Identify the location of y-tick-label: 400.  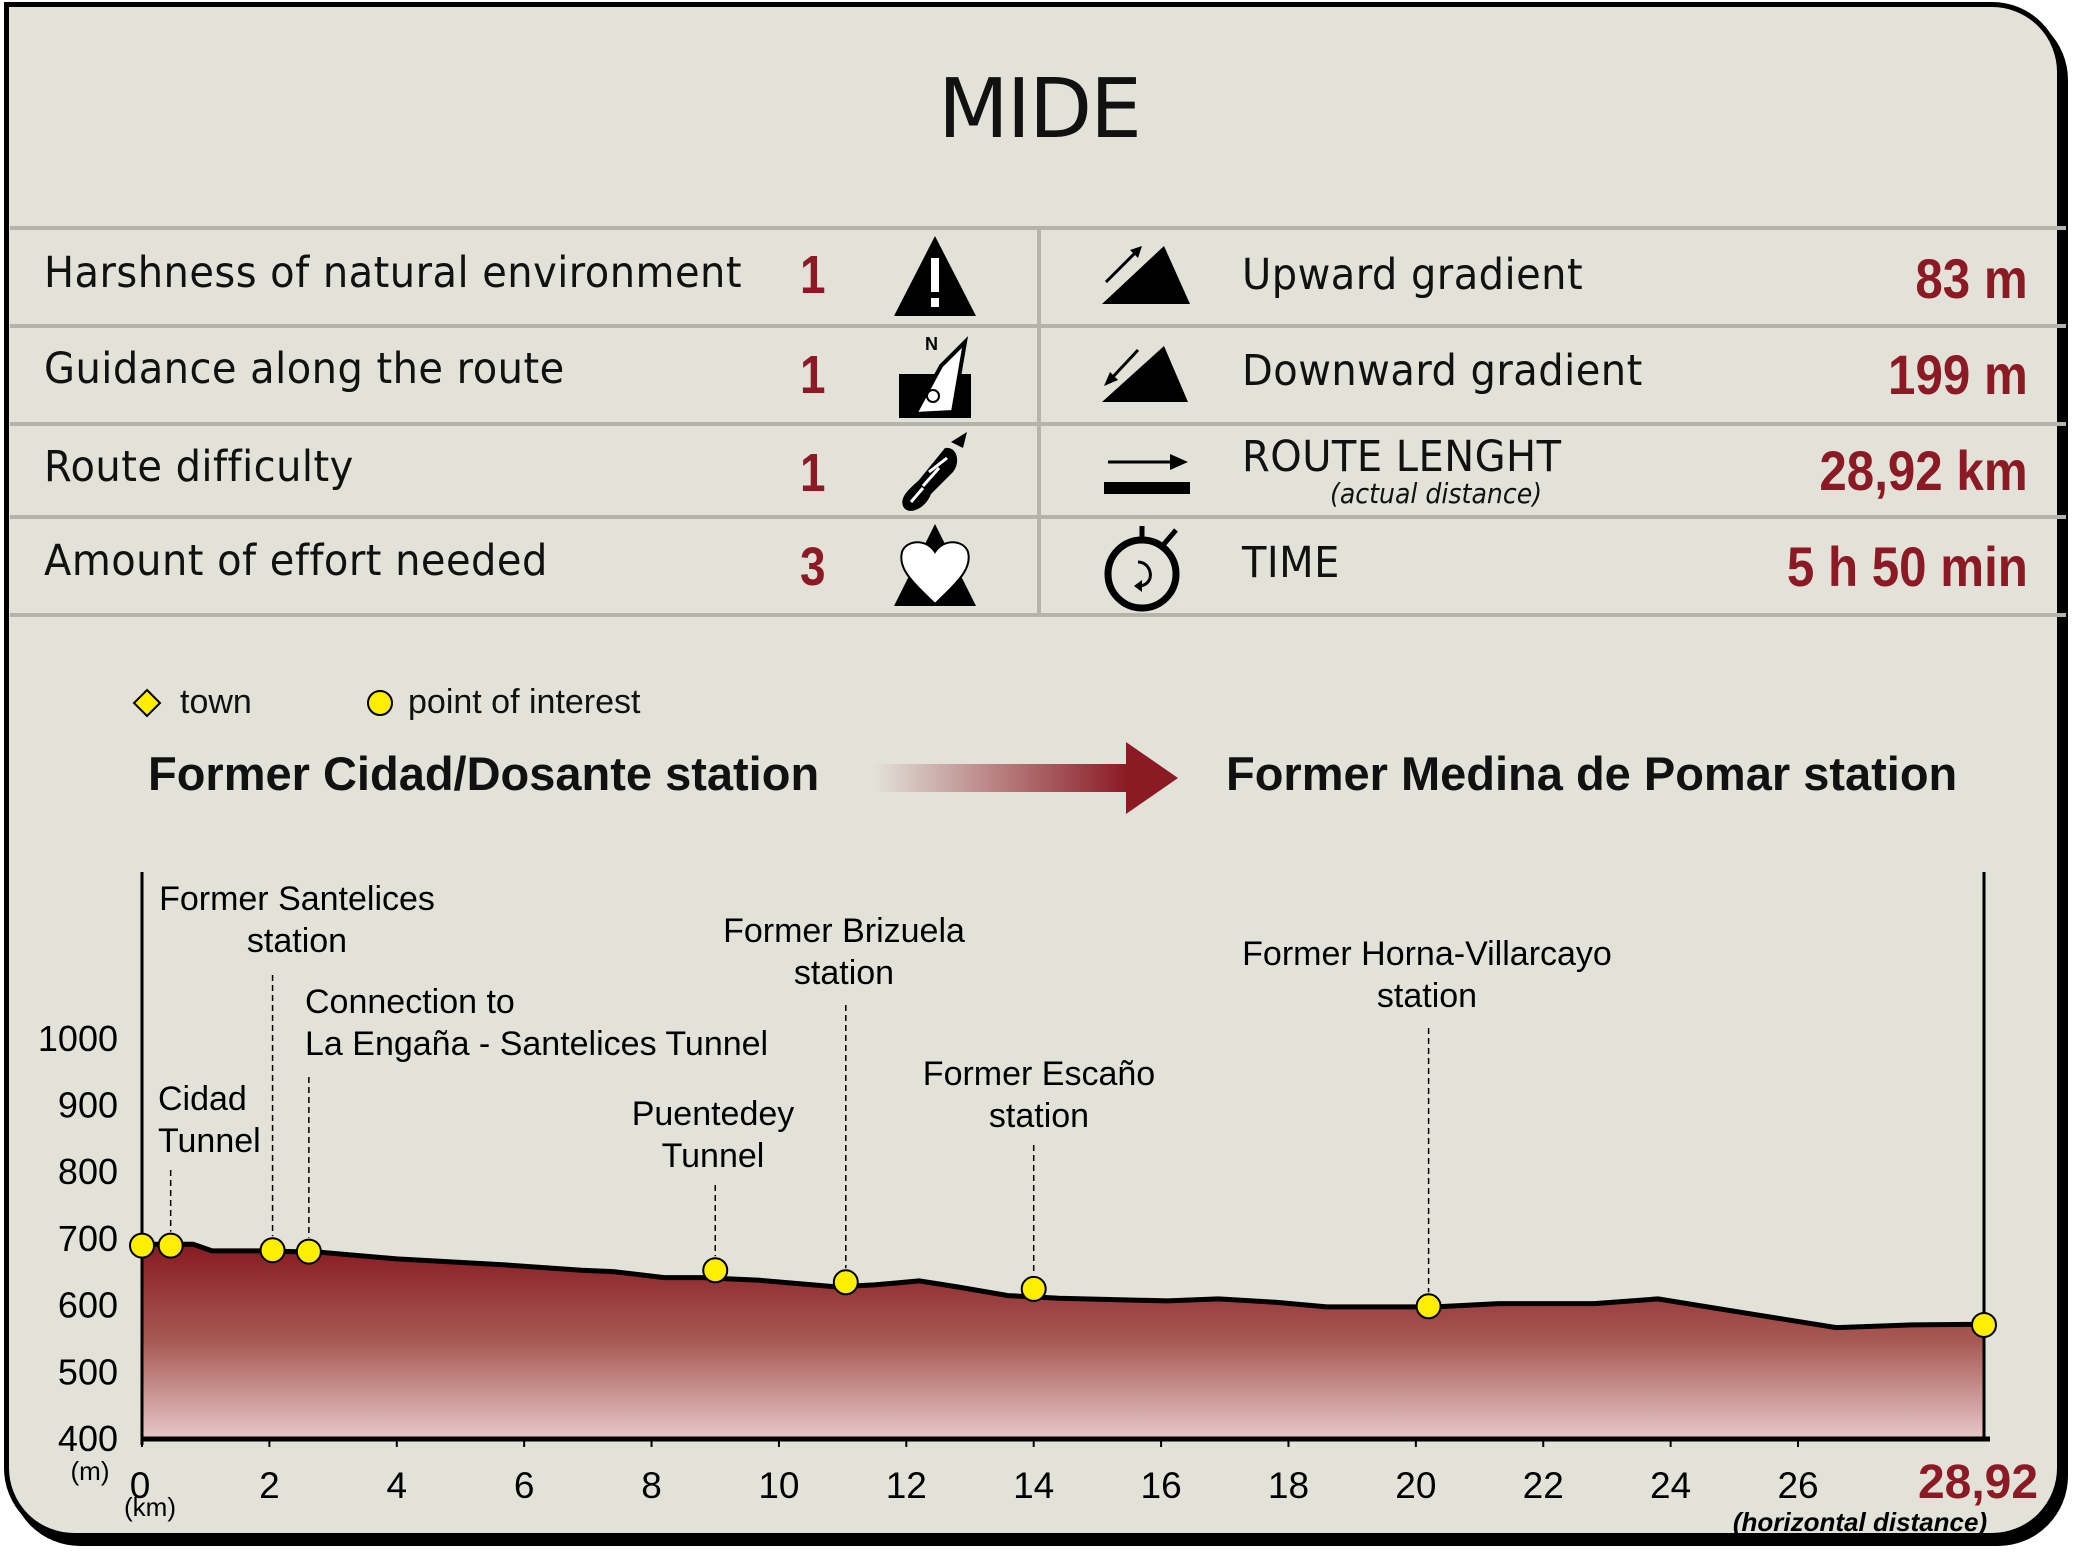
(88, 1438).